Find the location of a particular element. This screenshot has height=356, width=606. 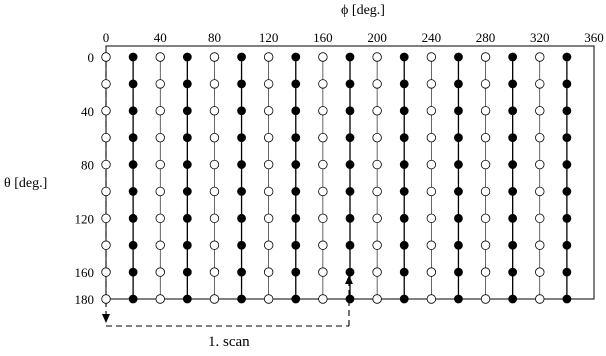

theta-tick-label: 160 is located at coordinates (85, 272).